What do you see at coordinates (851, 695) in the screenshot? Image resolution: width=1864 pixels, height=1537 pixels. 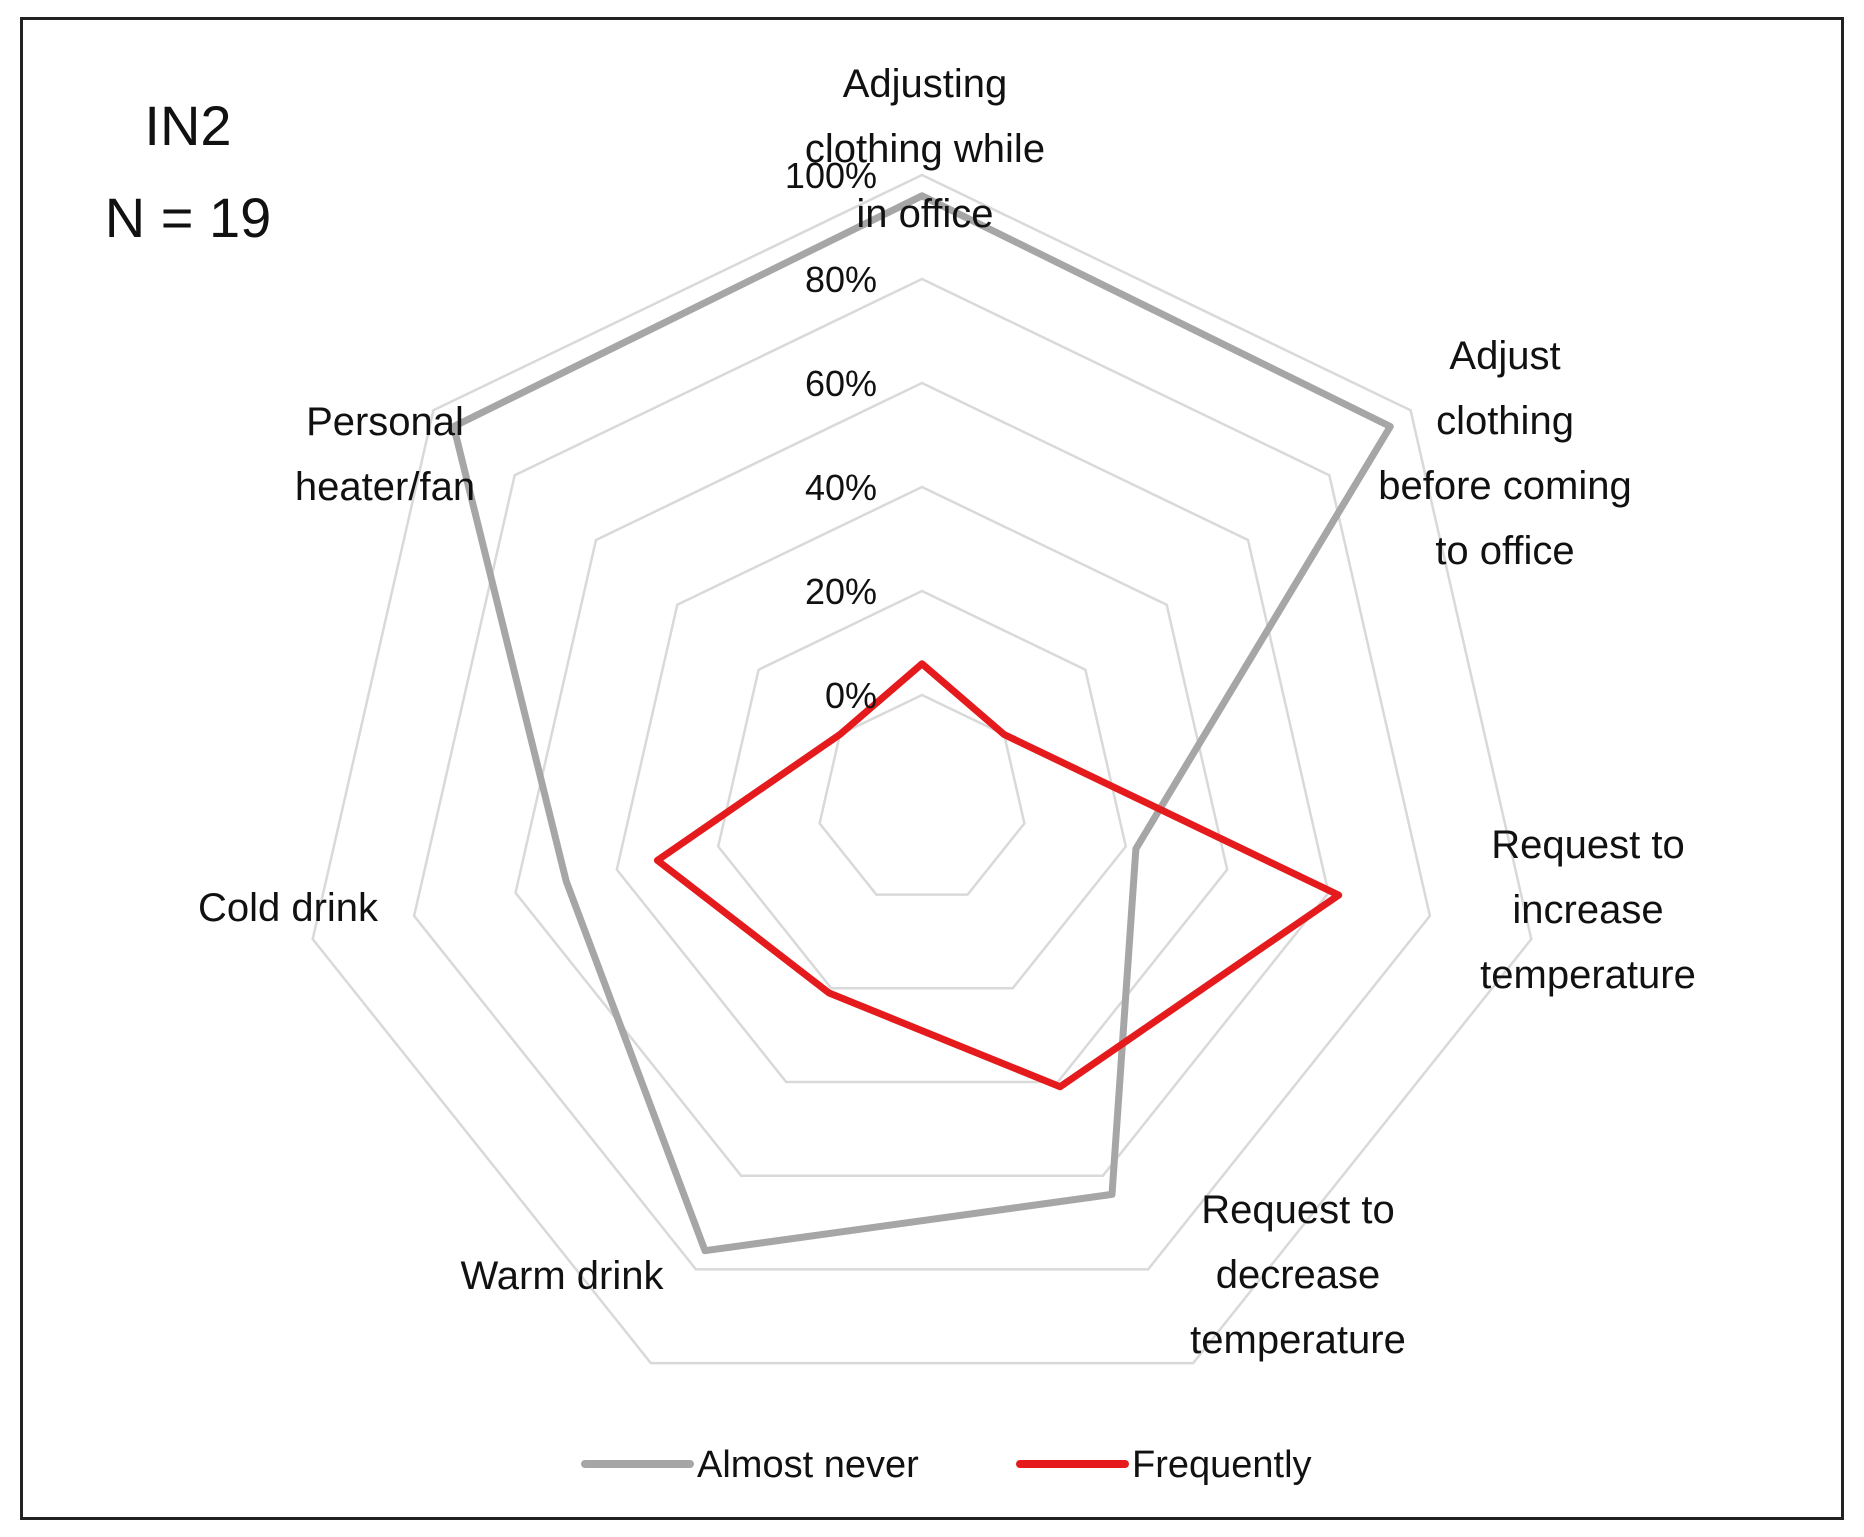 I see `tick-label-0: 0%` at bounding box center [851, 695].